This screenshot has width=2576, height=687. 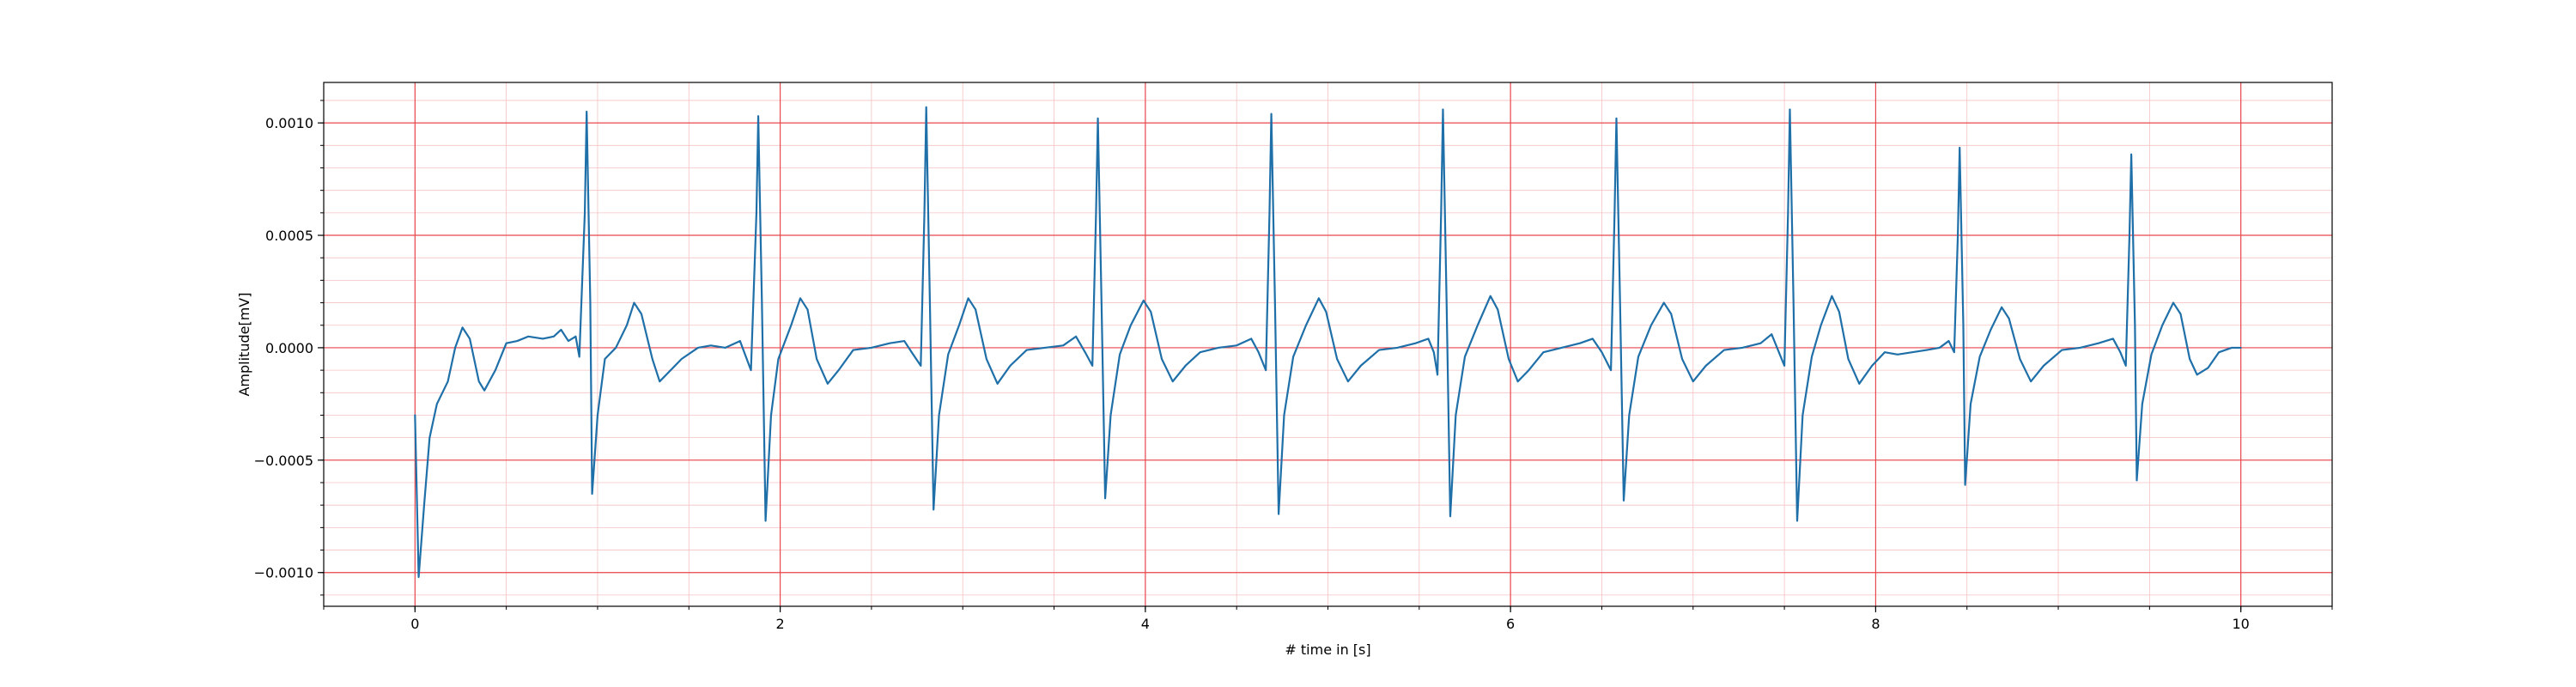 I want to click on y-axis-label: Amplitude[mV], so click(x=244, y=344).